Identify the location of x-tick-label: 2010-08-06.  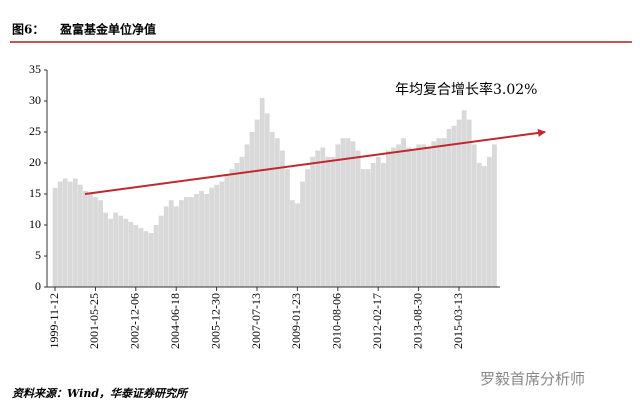
(337, 321).